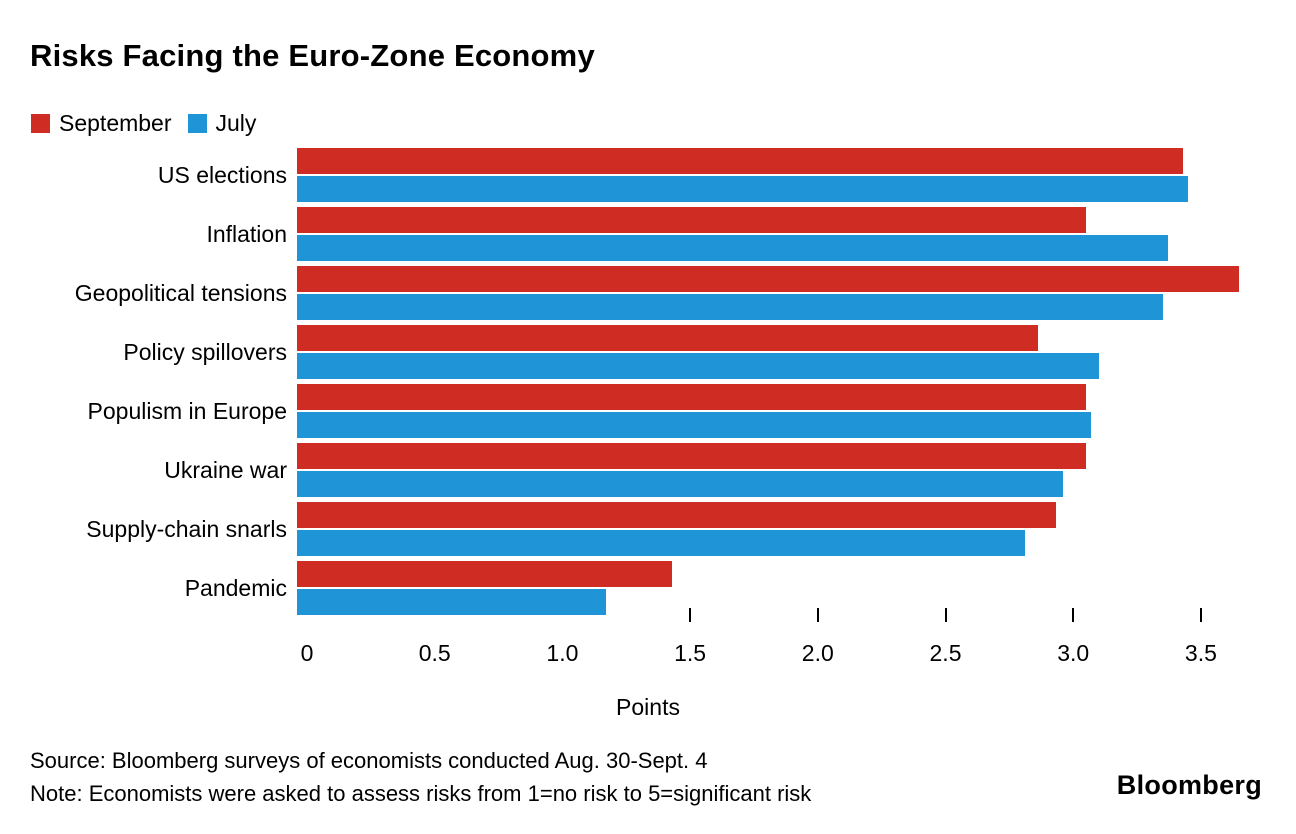 The image size is (1296, 834). Describe the element at coordinates (115, 123) in the screenshot. I see `legend-label-september: September` at that location.